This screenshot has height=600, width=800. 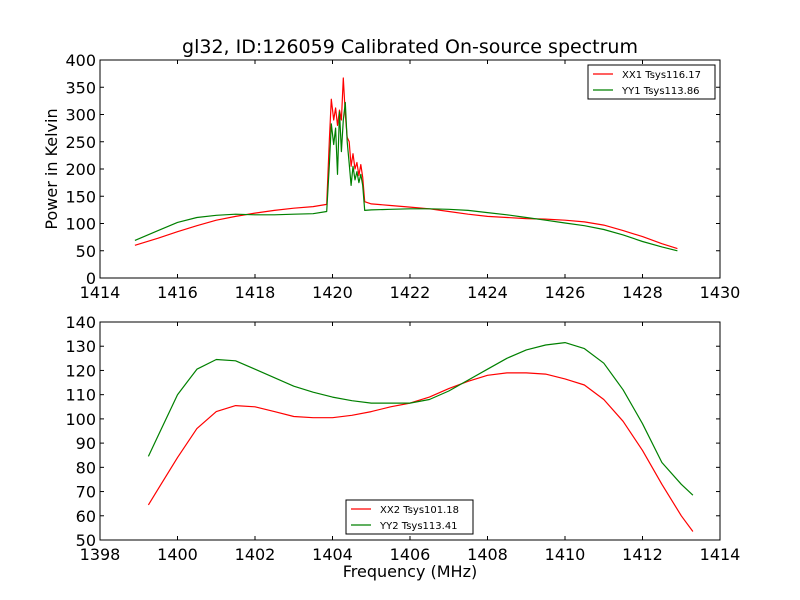 I want to click on y-tick-label: 60, so click(x=86, y=516).